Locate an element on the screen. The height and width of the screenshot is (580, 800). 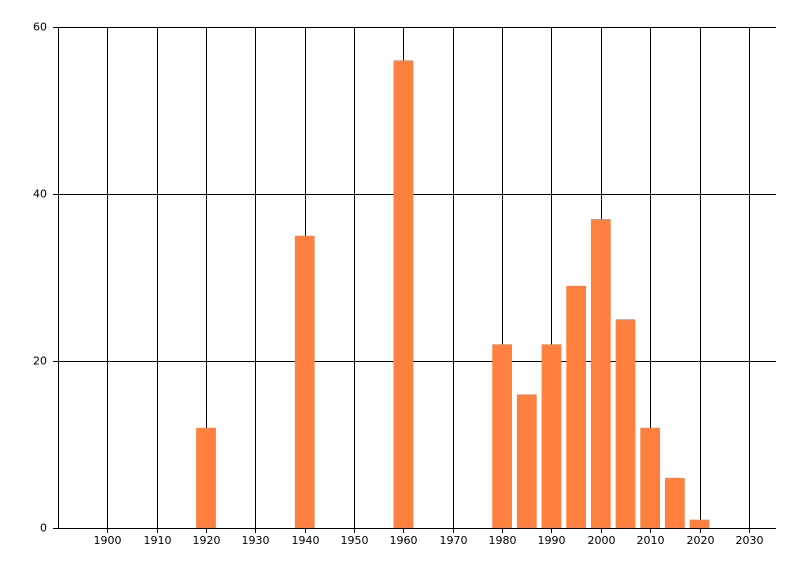
x-tick-label: 1980 is located at coordinates (503, 540).